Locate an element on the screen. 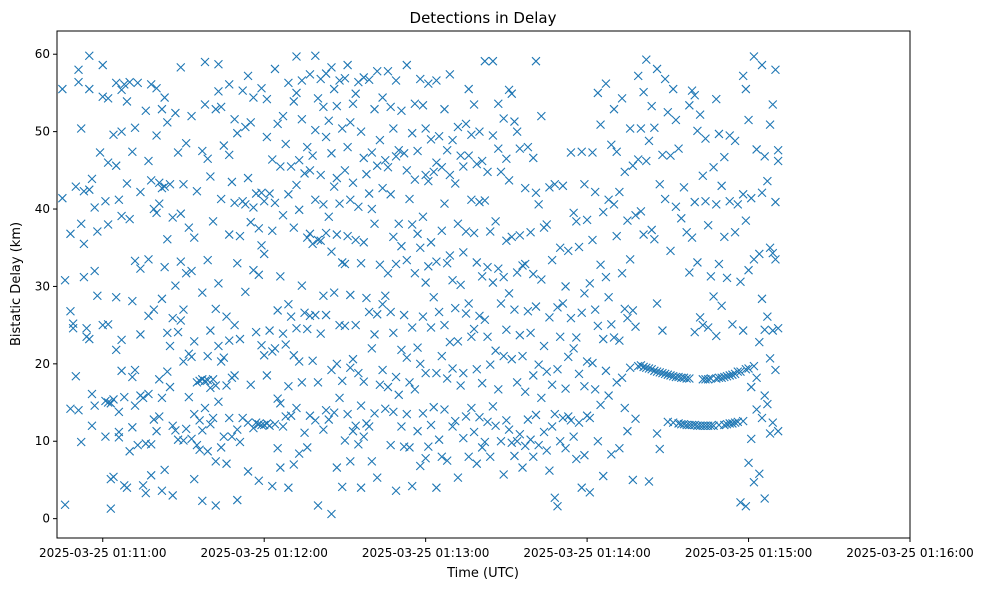 This screenshot has width=989, height=590. x-axis-label: Time (UTC) is located at coordinates (482, 573).